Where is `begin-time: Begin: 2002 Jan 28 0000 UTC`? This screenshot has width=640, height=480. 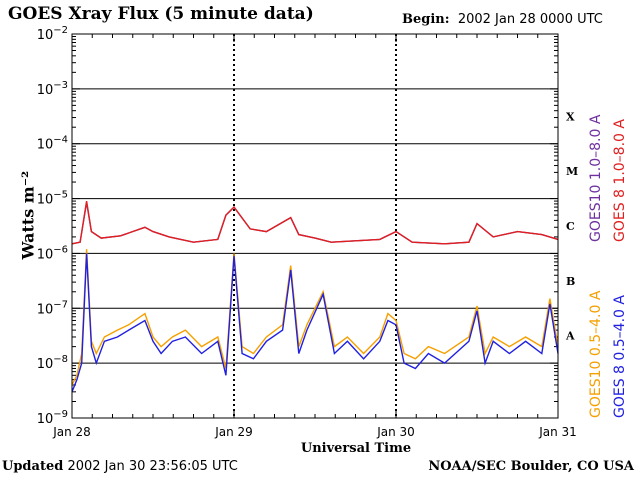
begin-time: Begin: 2002 Jan 28 0000 UTC is located at coordinates (502, 19).